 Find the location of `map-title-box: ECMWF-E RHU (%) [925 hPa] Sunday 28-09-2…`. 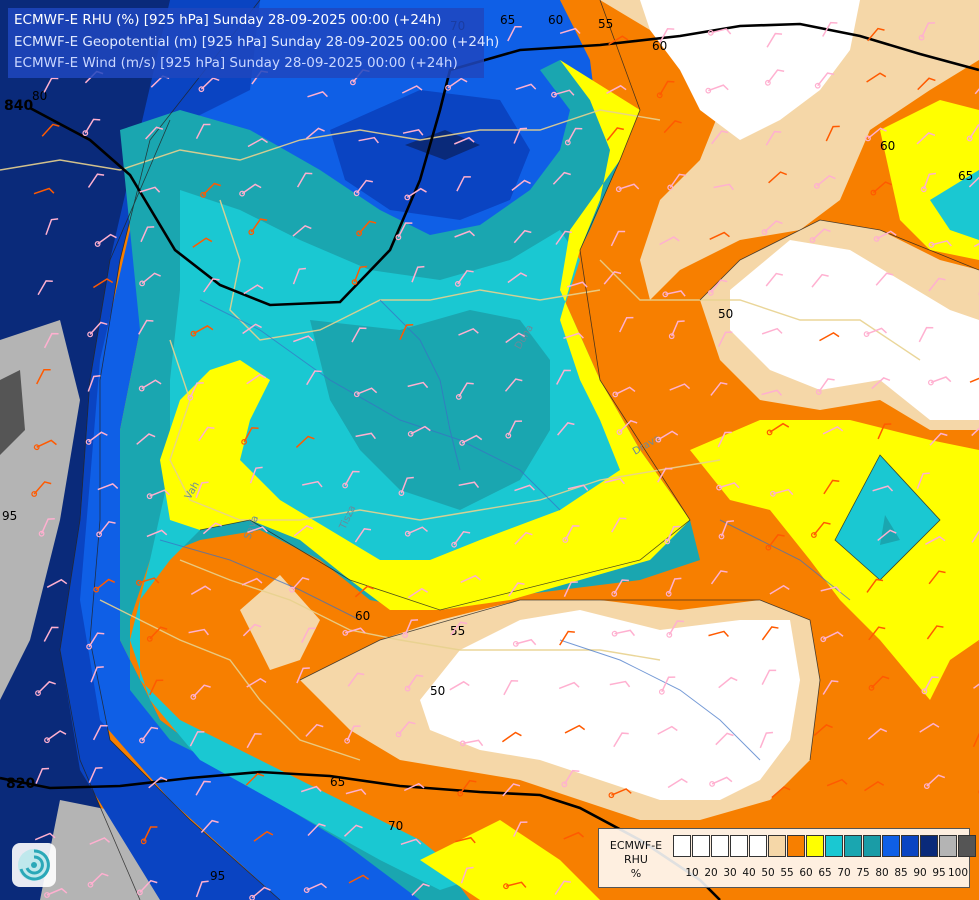

map-title-box: ECMWF-E RHU (%) [925 hPa] Sunday 28-09-2… is located at coordinates (253, 43).